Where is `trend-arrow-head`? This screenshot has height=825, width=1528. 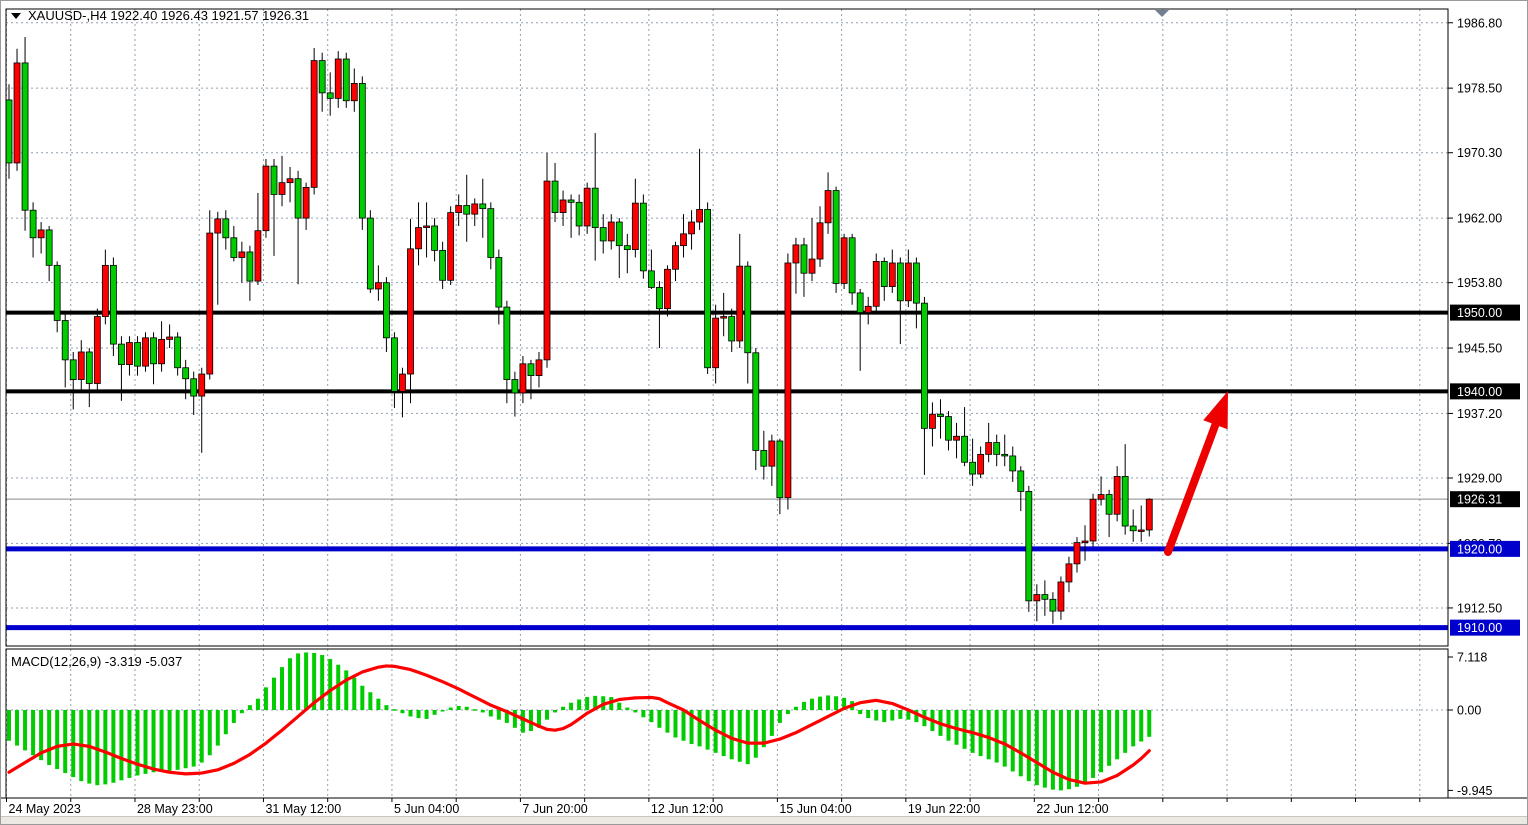 trend-arrow-head is located at coordinates (1215, 410).